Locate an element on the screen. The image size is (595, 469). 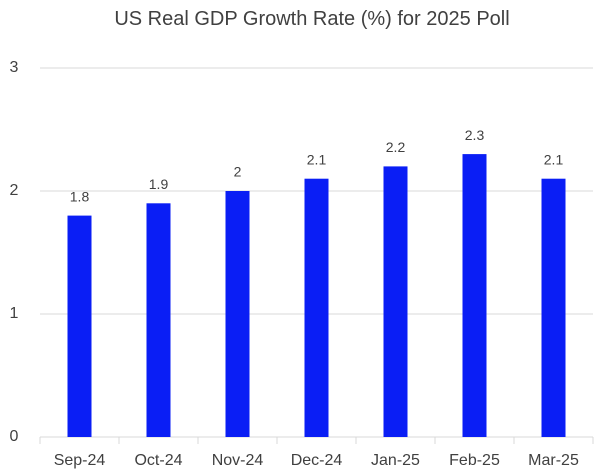
data-label: 1.8 is located at coordinates (80, 196).